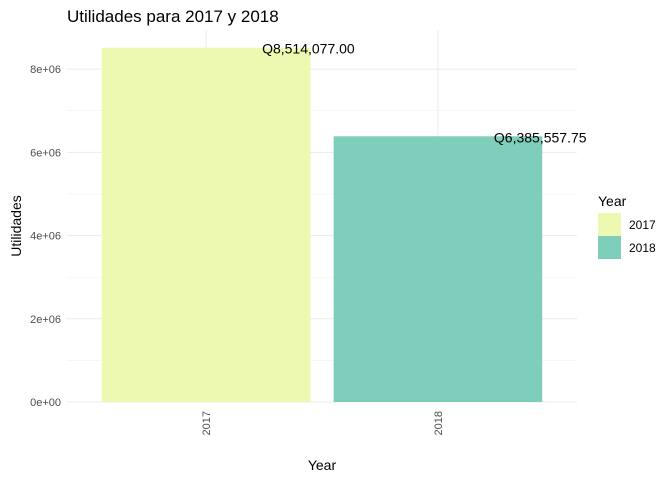 The image size is (672, 480). Describe the element at coordinates (439, 423) in the screenshot. I see `x-tick-label: 2018` at that location.